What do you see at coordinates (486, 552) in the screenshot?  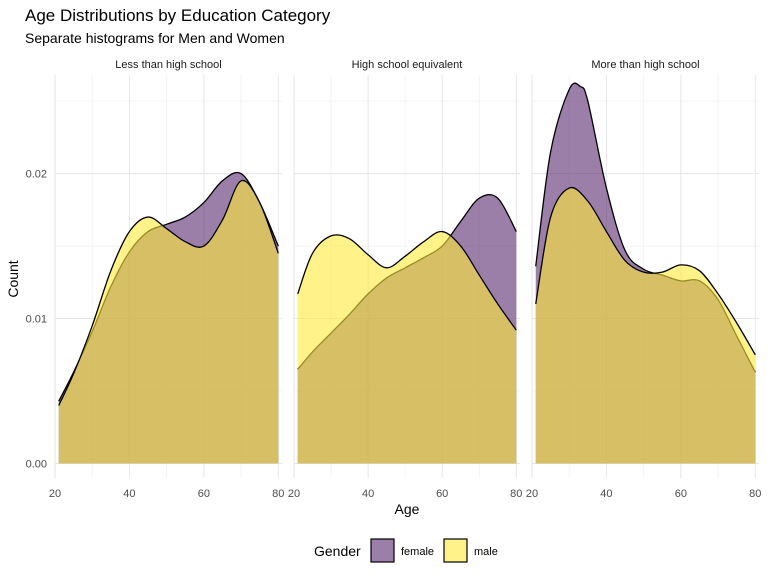 I see `legend-label-male: male` at bounding box center [486, 552].